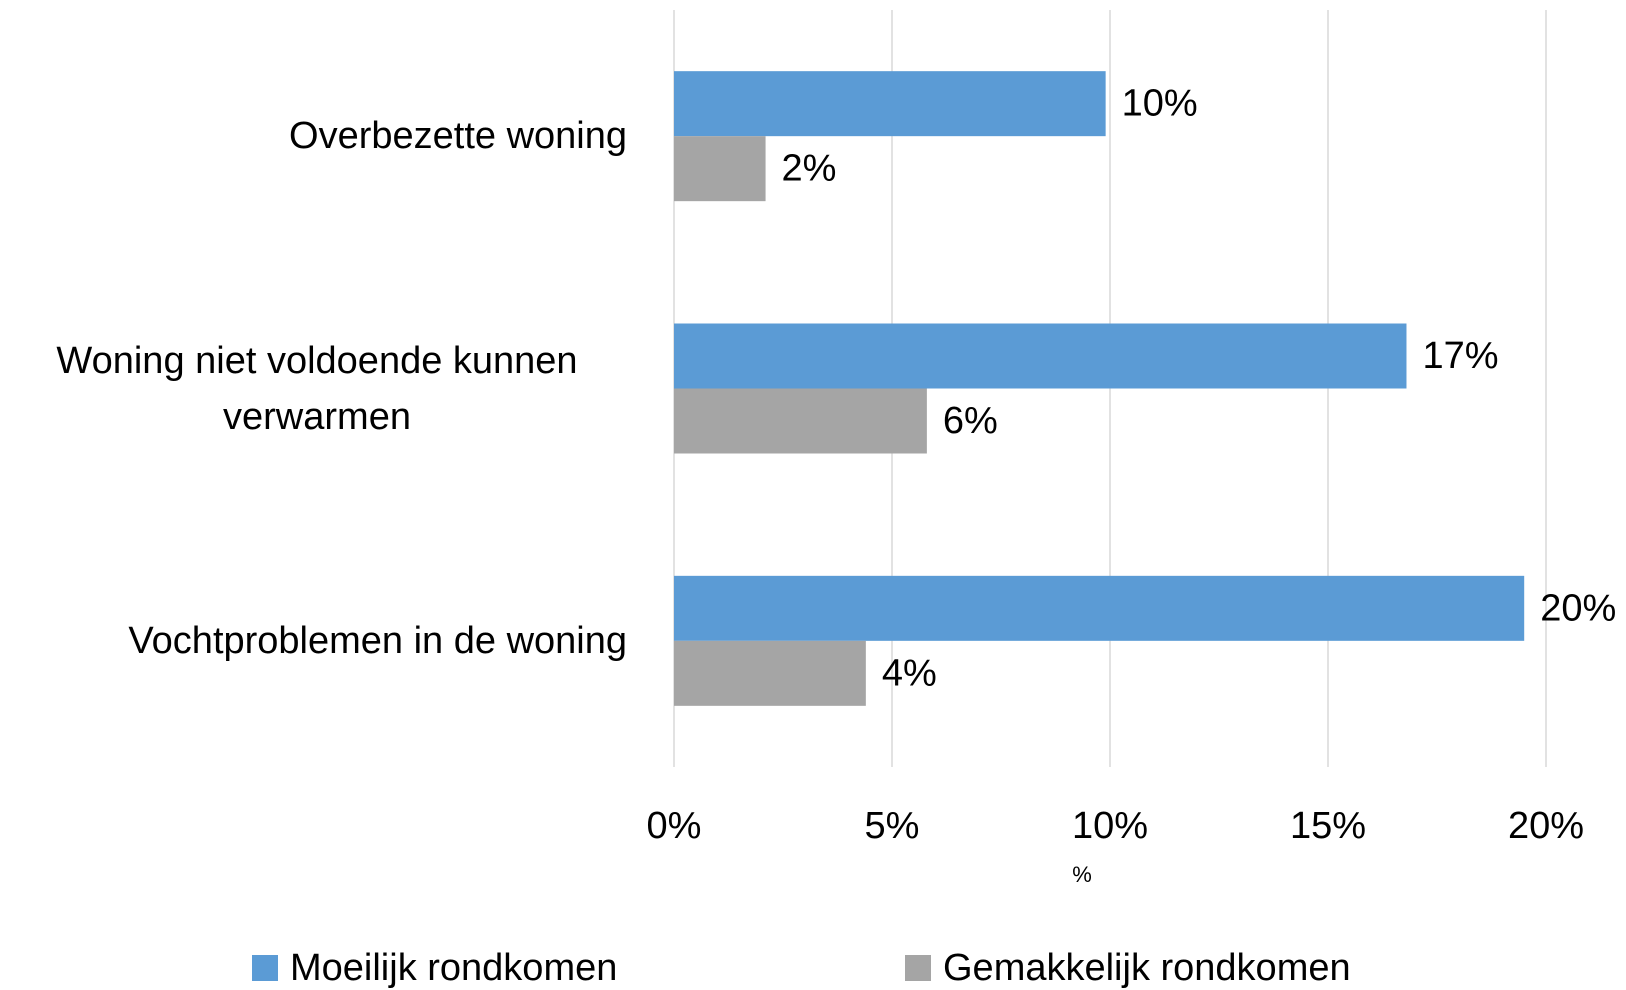 This screenshot has width=1626, height=990. I want to click on x-tick-label: 20%, so click(1546, 826).